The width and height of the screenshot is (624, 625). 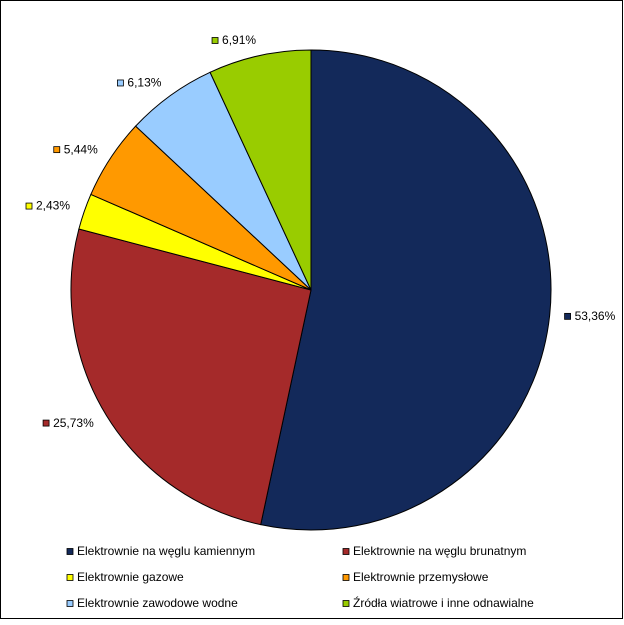 What do you see at coordinates (144, 83) in the screenshot?
I see `data-label: 6,13%` at bounding box center [144, 83].